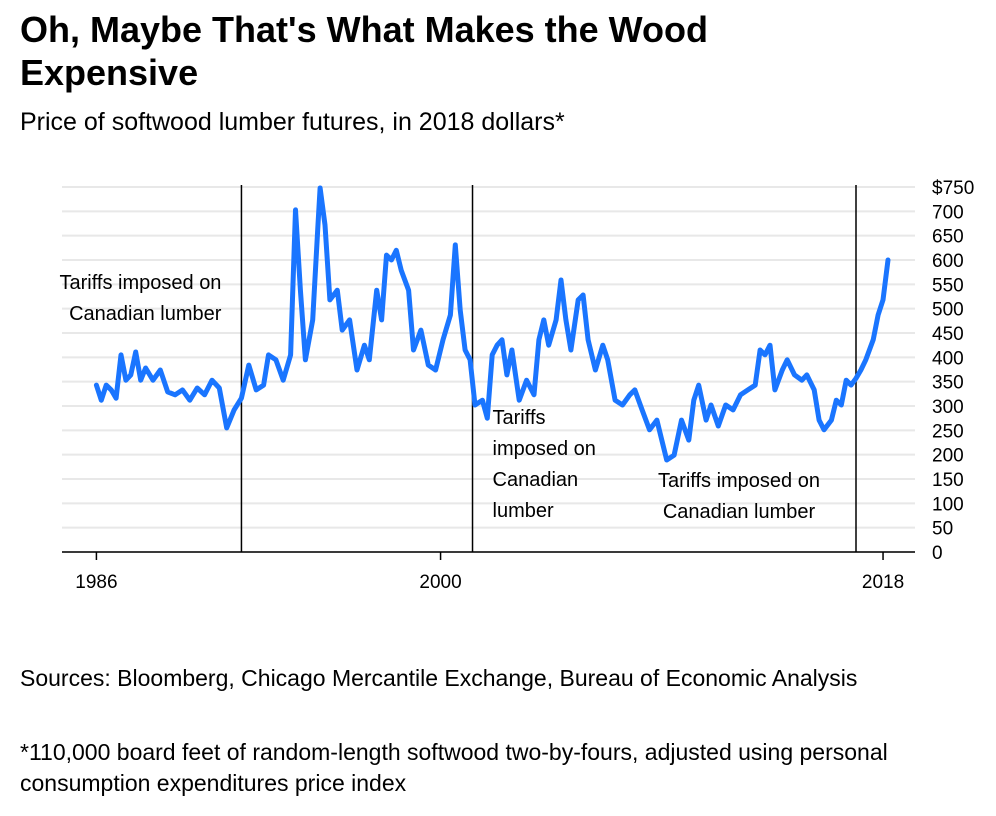  What do you see at coordinates (948, 237) in the screenshot?
I see `y-tick-label: 650` at bounding box center [948, 237].